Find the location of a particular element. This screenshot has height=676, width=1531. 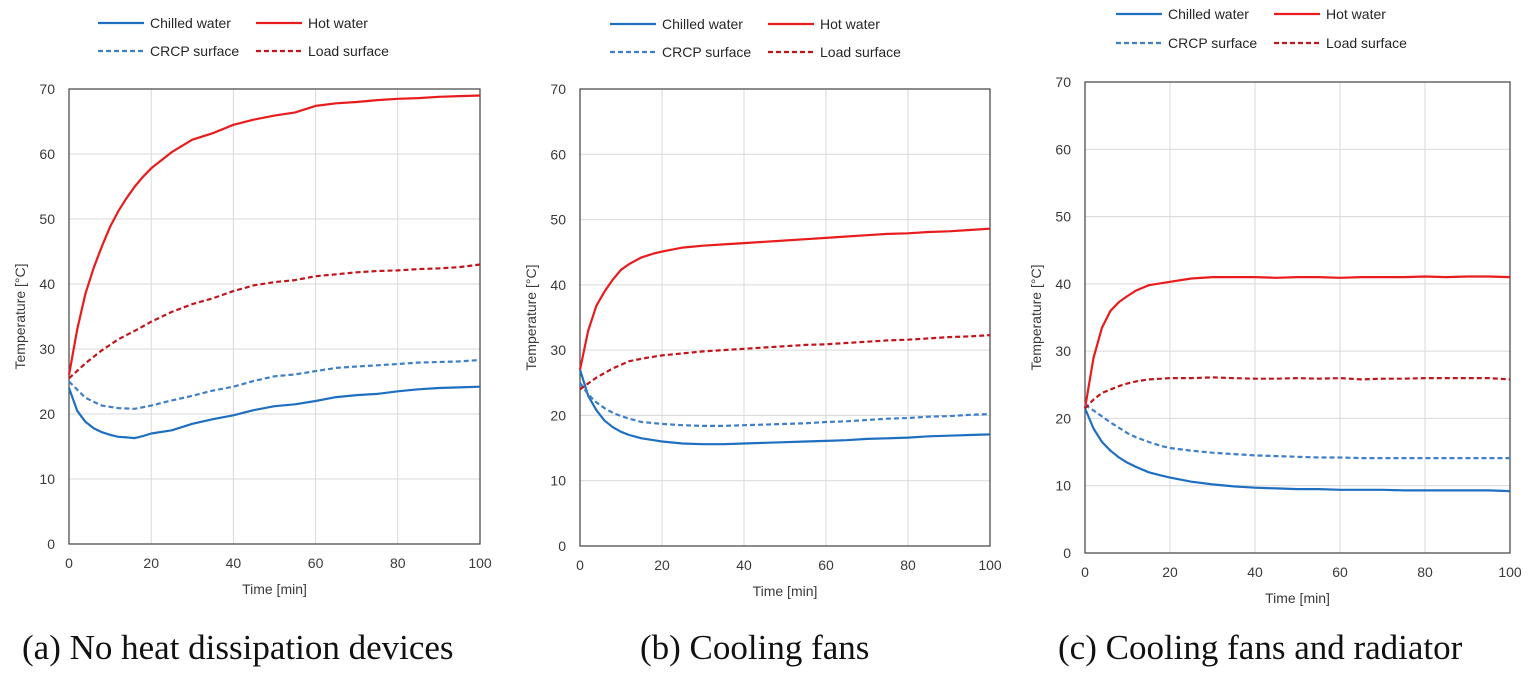

caption-b: (b) Cooling fans is located at coordinates (755, 647).